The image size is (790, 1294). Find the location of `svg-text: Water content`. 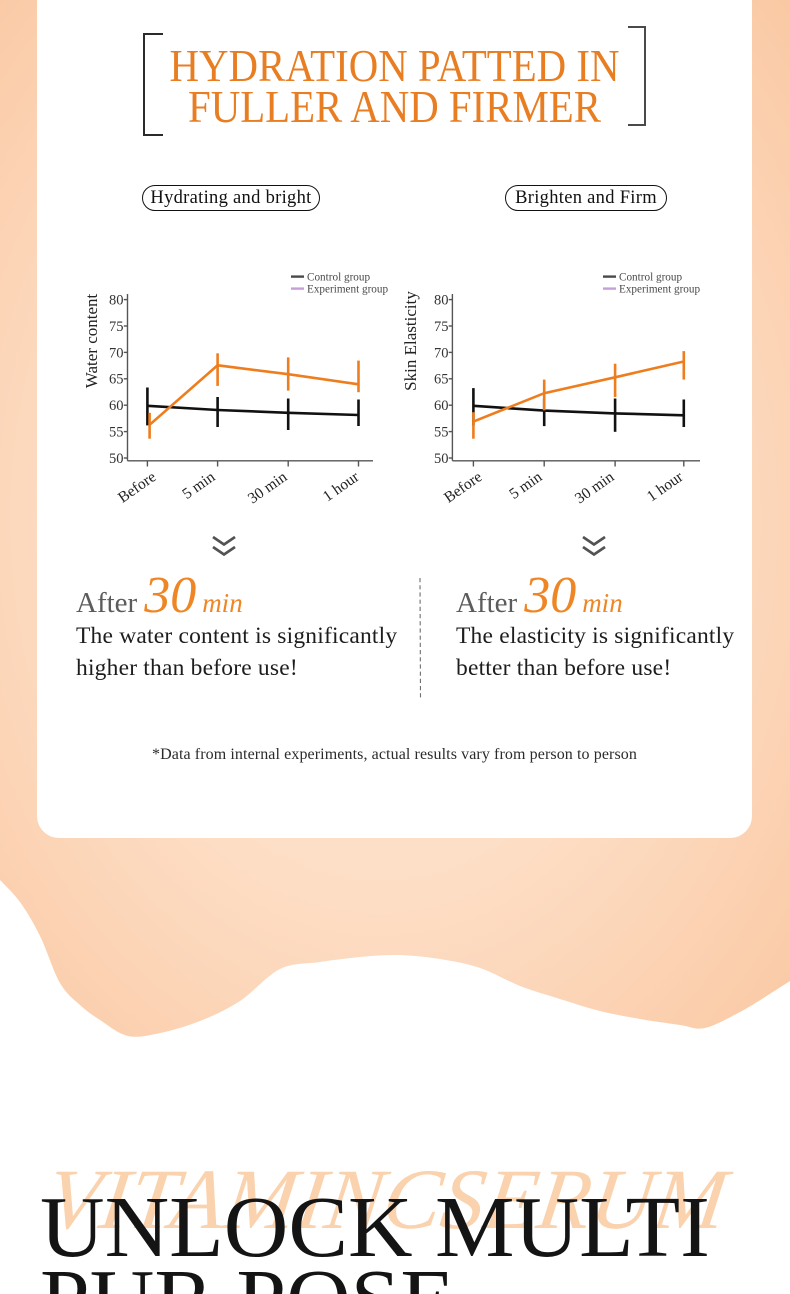

svg-text: Water content is located at coordinates (91, 341).